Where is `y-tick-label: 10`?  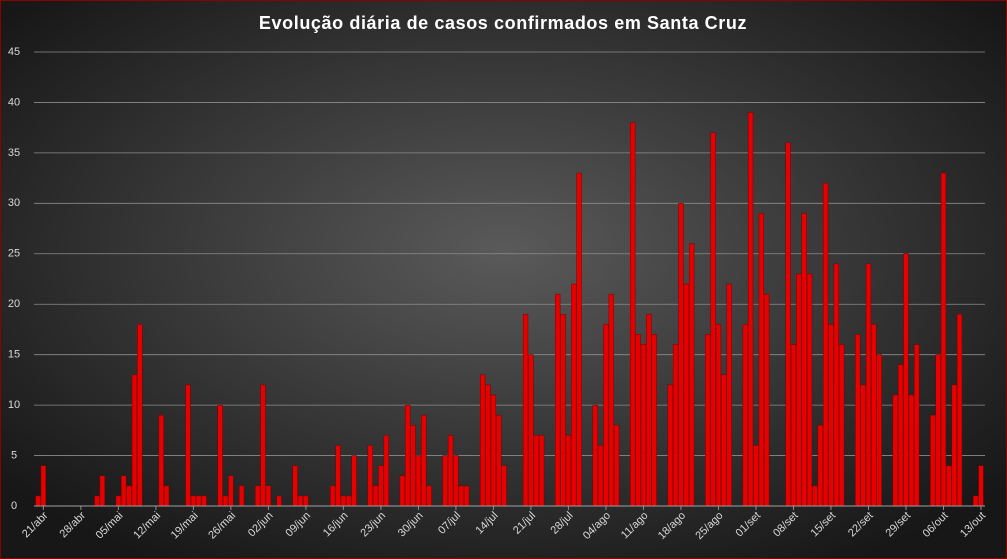 y-tick-label: 10 is located at coordinates (14, 405).